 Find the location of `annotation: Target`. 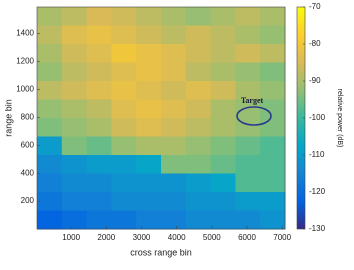

annotation: Target is located at coordinates (252, 100).